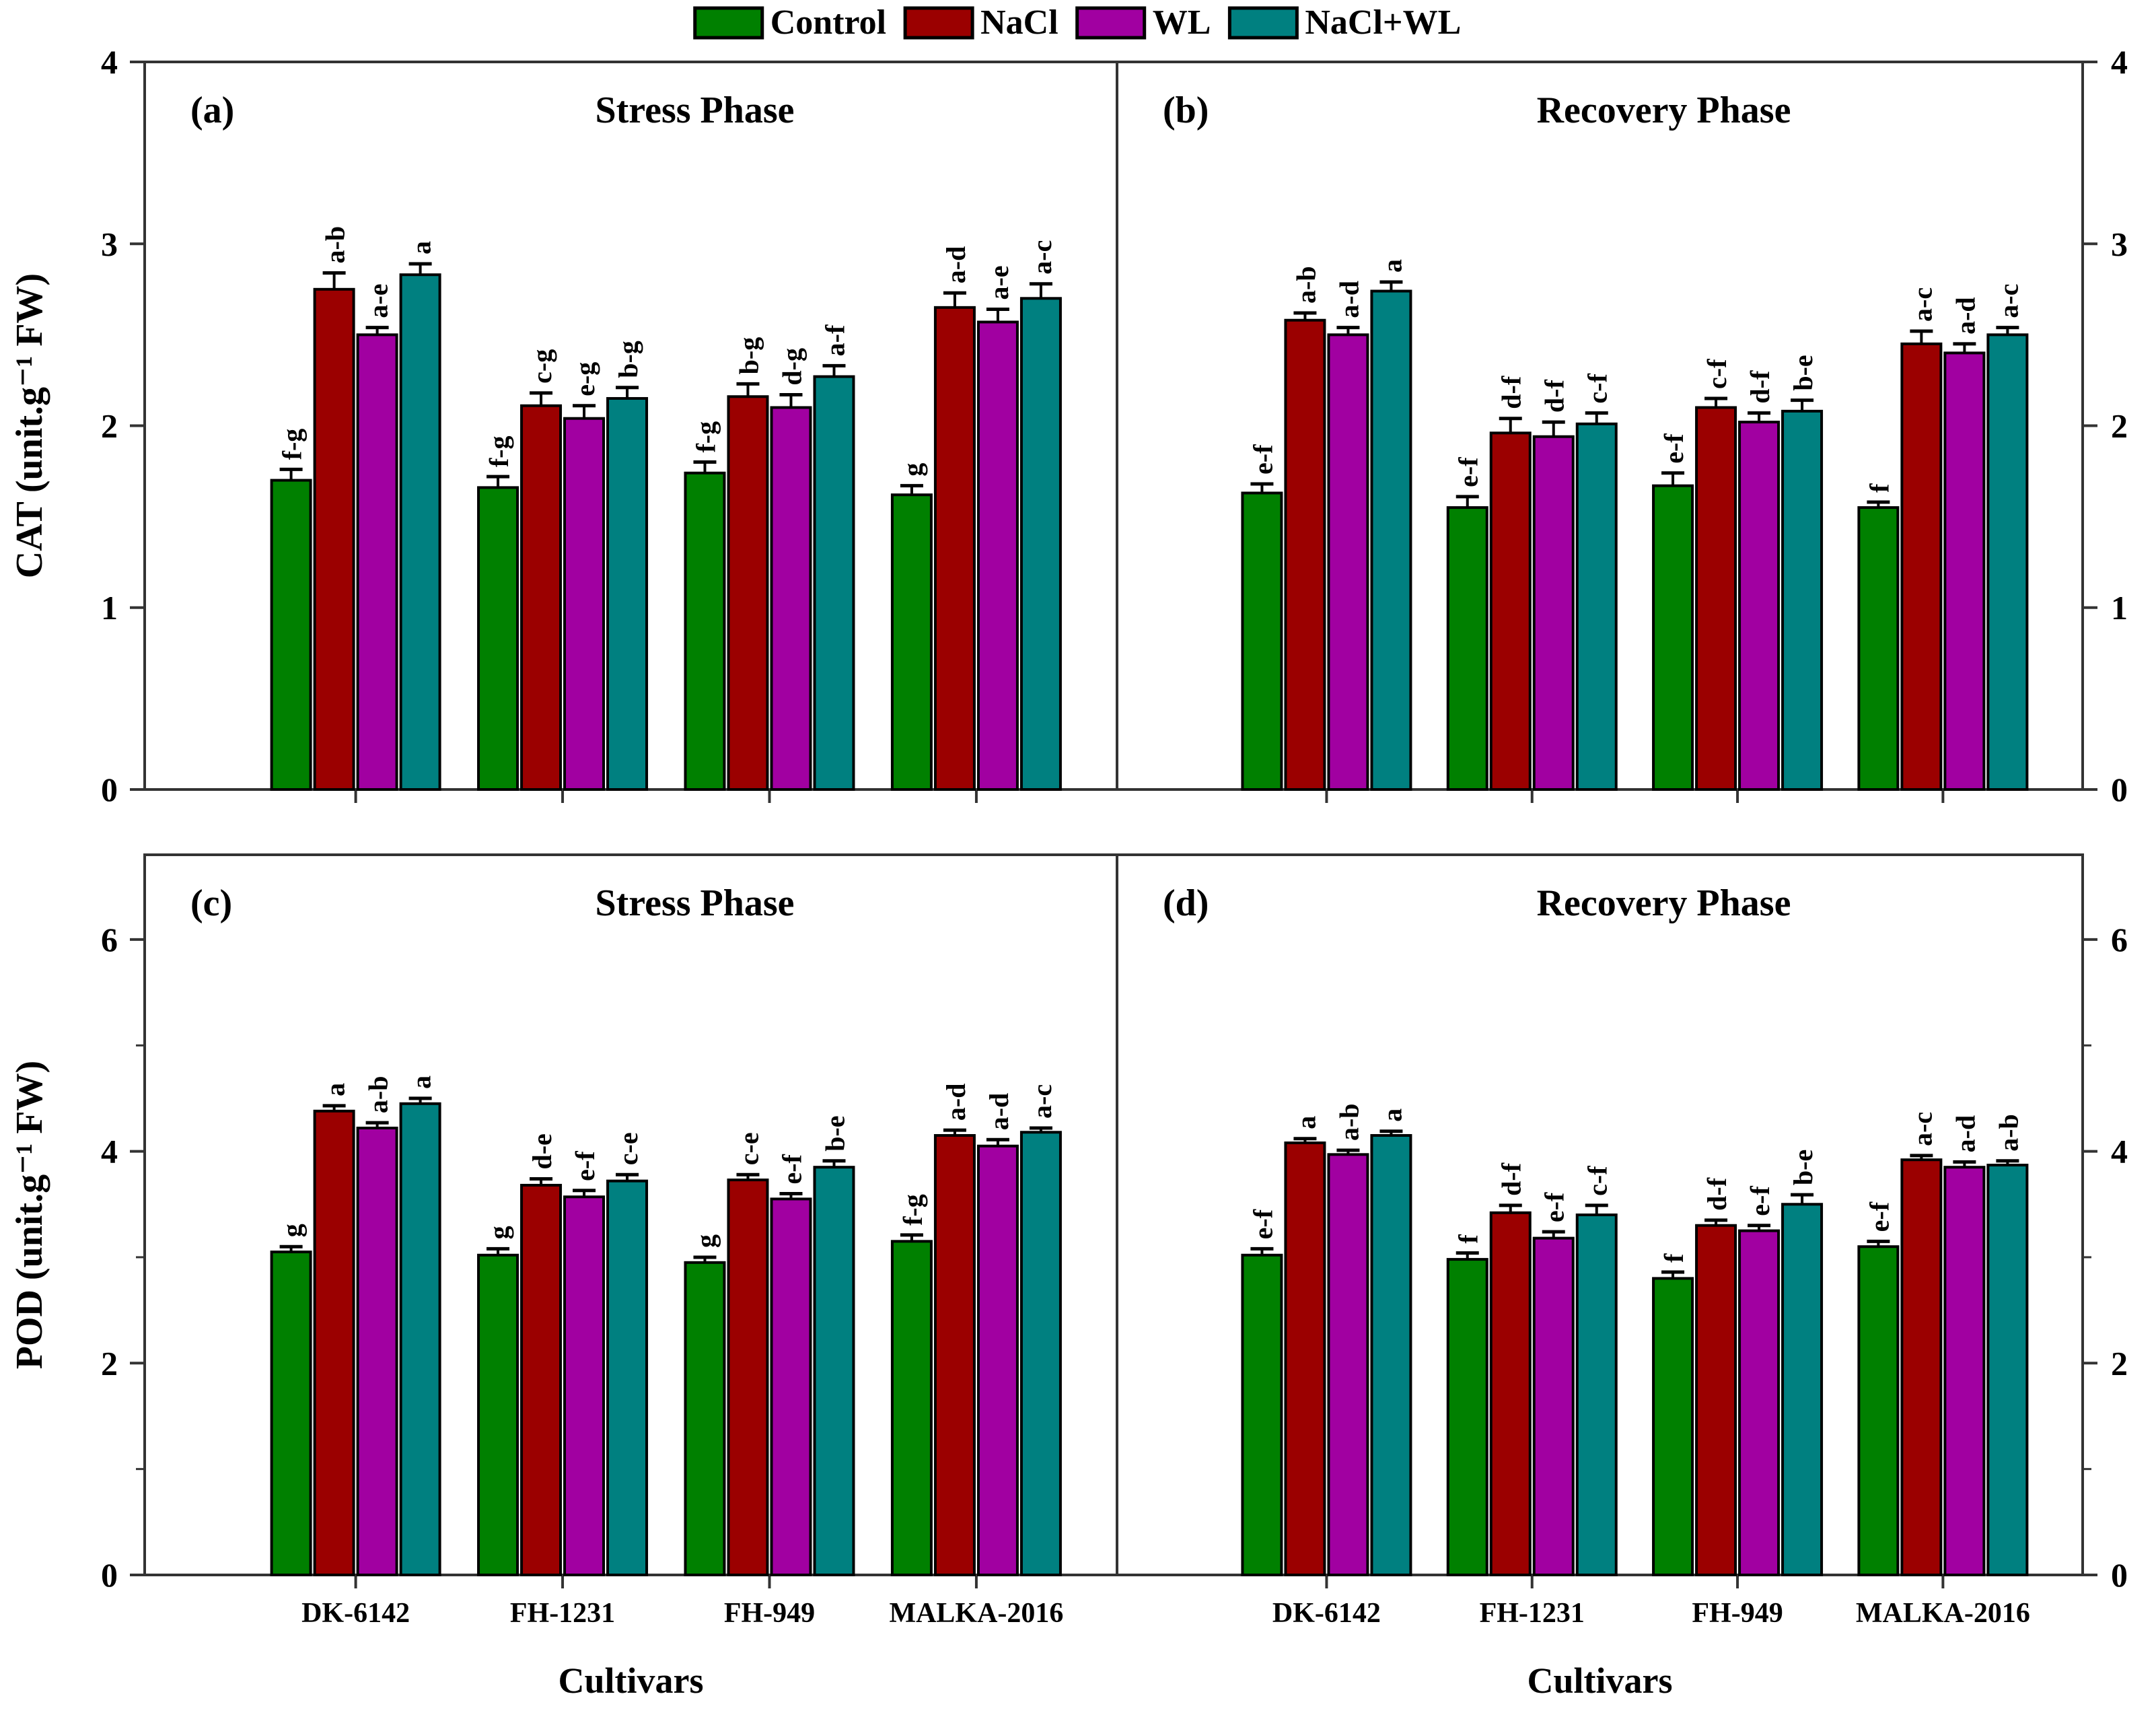 The width and height of the screenshot is (2156, 1721). I want to click on y-tick-label: 6, so click(109, 939).